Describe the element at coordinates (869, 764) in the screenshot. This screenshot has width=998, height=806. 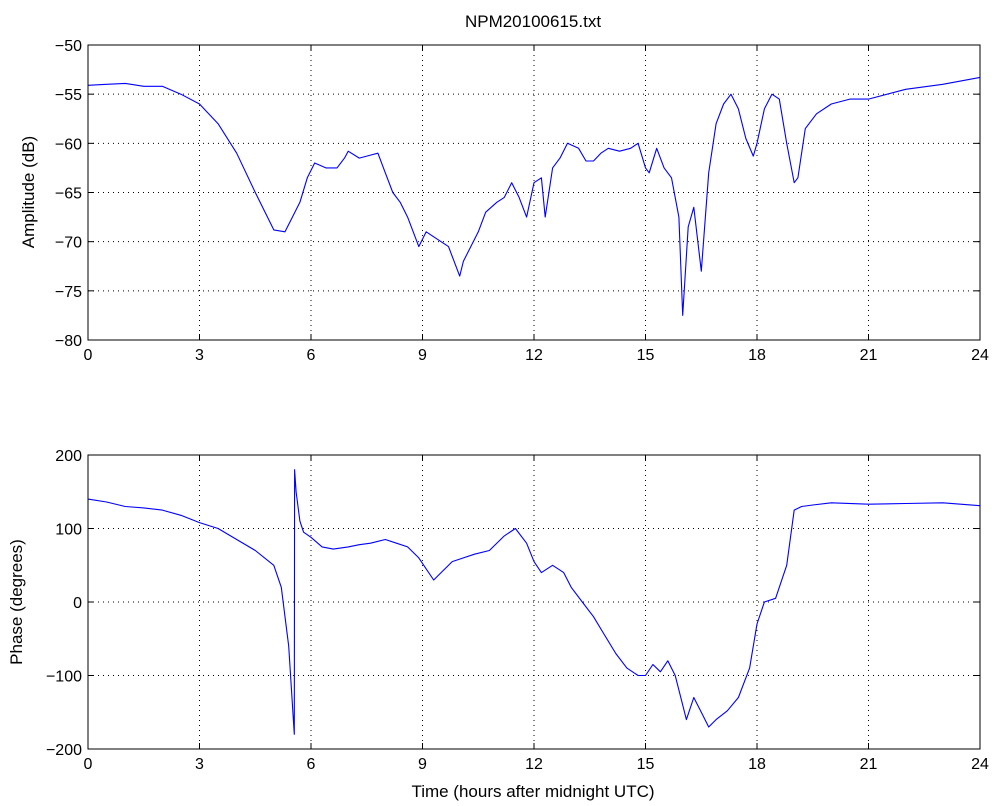
I see `phase-x-tick-label: 21` at that location.